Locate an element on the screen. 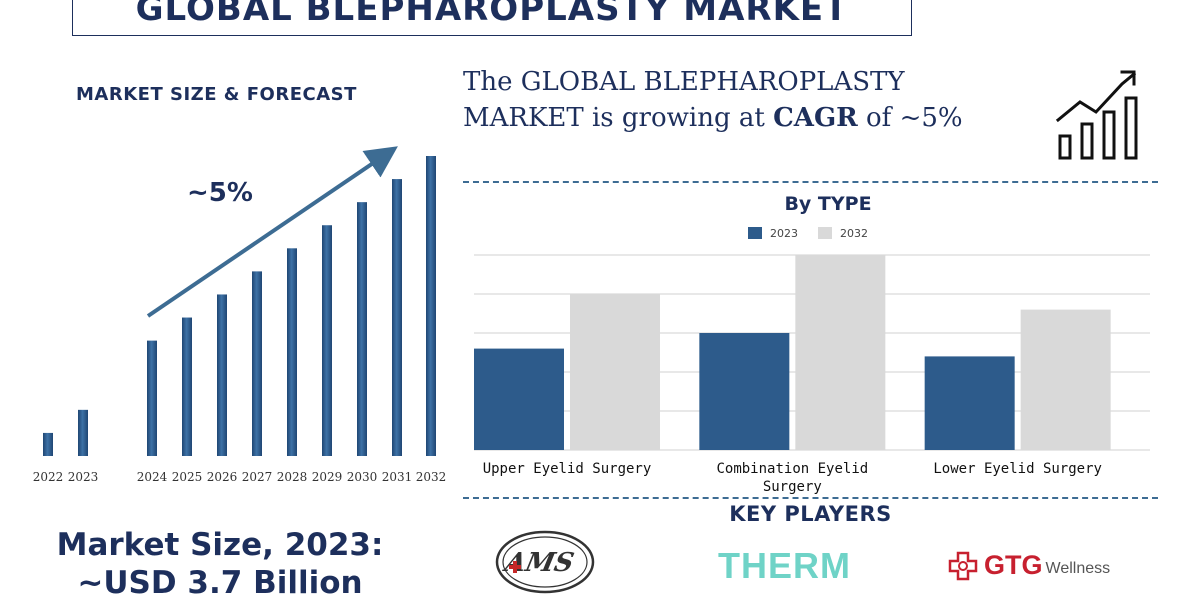 Image resolution: width=1200 pixels, height=602 pixels. title-banner: GLOBAL BLEPHAROPLASTY MARKET is located at coordinates (492, 18).